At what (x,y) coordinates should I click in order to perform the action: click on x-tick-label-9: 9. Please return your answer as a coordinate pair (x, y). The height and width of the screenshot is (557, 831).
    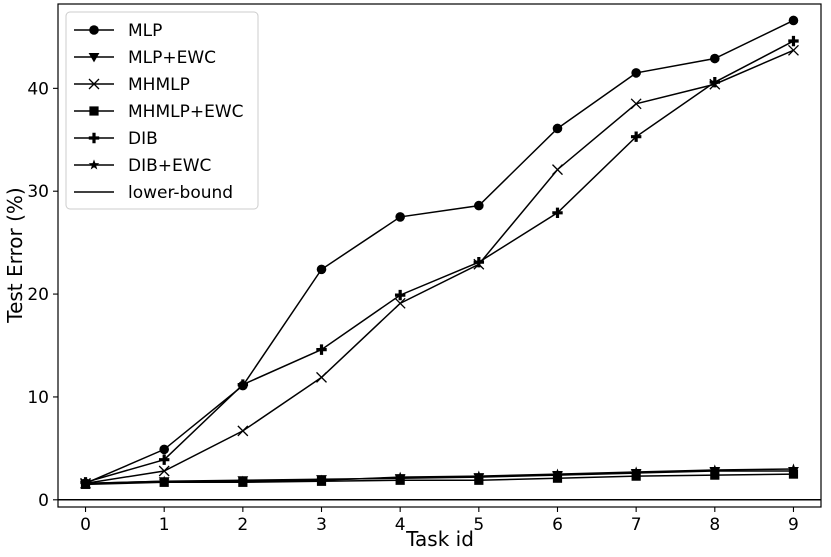
    Looking at the image, I should click on (793, 525).